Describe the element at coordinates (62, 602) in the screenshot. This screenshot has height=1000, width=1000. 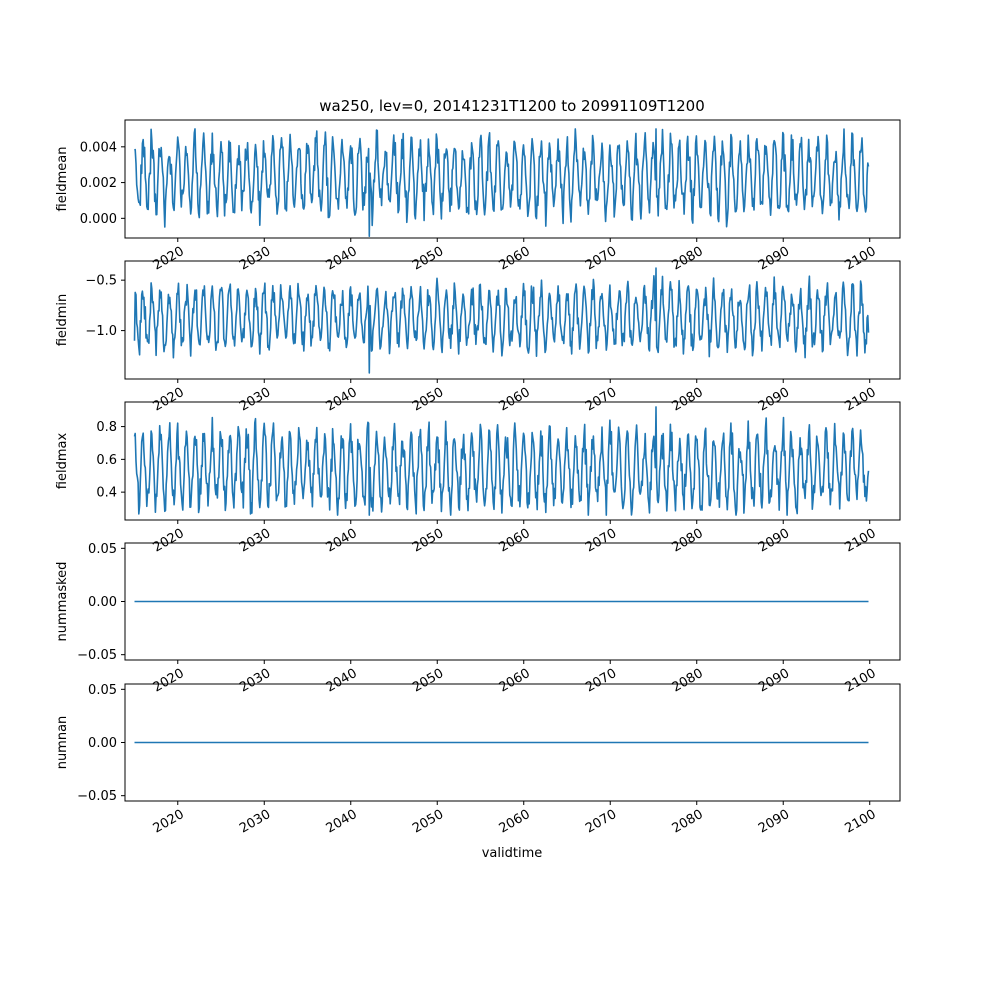
I see `y-axis-label-nummasked: nummasked` at that location.